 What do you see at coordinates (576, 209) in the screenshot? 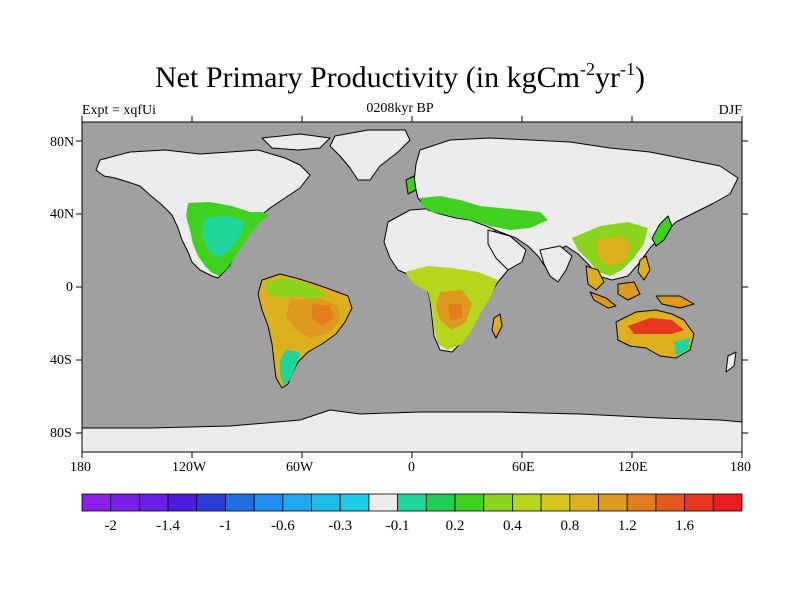
I see `eurasia` at bounding box center [576, 209].